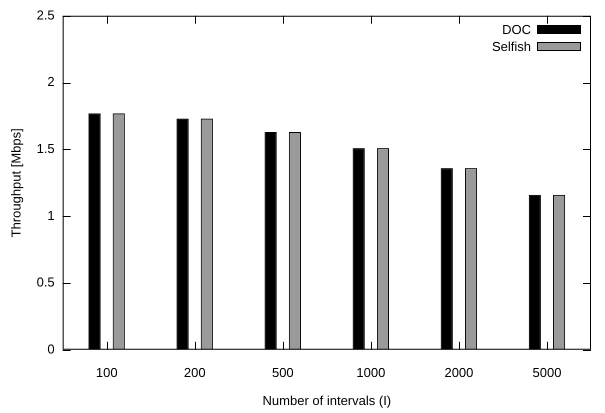 This screenshot has height=413, width=605. What do you see at coordinates (371, 372) in the screenshot?
I see `x-tick-label: 1000` at bounding box center [371, 372].